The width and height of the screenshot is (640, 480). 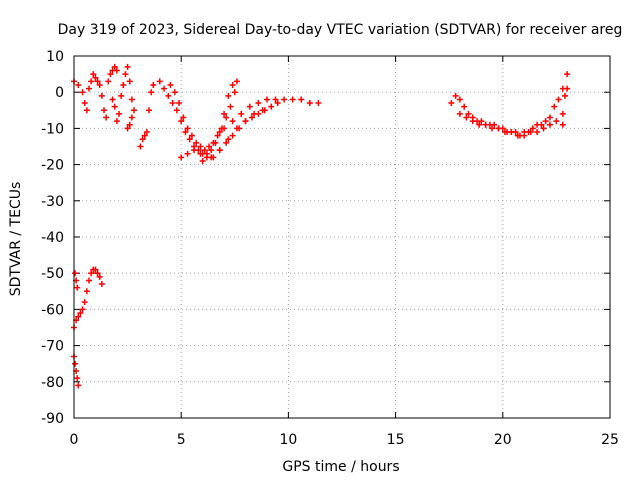 I want to click on y-tick-label: -10, so click(x=52, y=129).